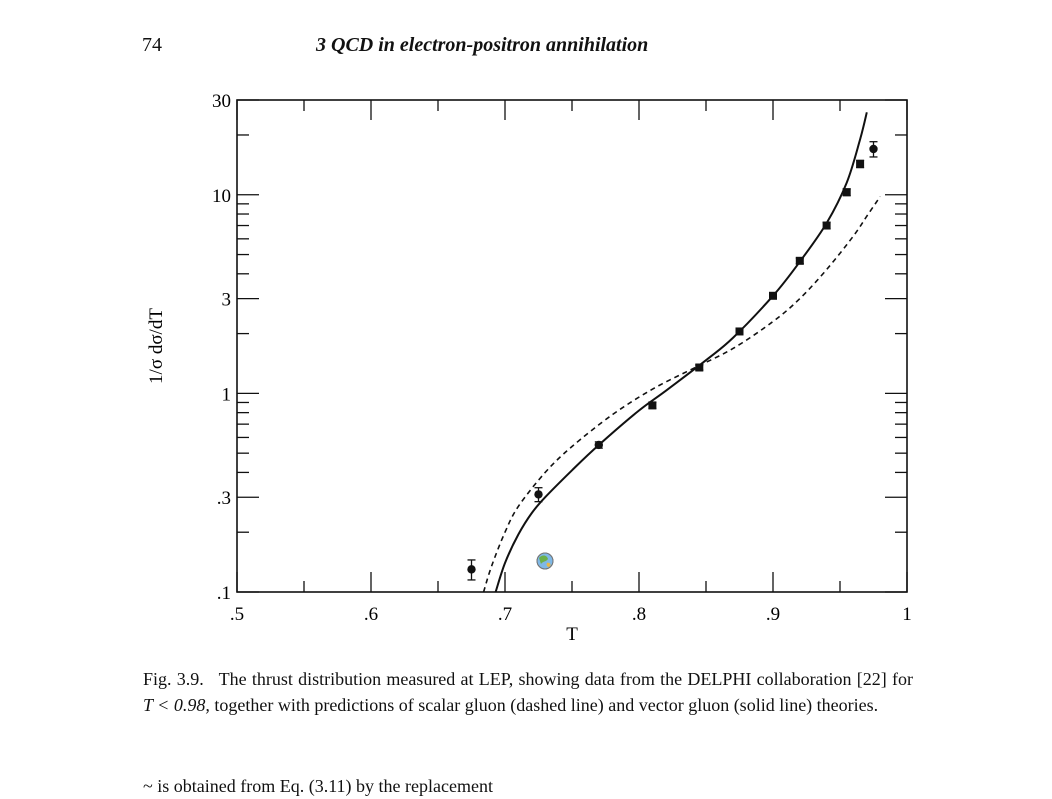 The width and height of the screenshot is (1052, 799). Describe the element at coordinates (371, 614) in the screenshot. I see `x-tick-label: .6` at that location.